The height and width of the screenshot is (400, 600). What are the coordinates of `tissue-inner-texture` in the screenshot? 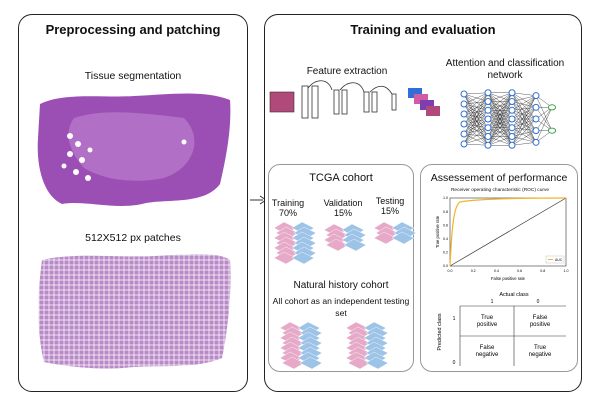 It's located at (131, 146).